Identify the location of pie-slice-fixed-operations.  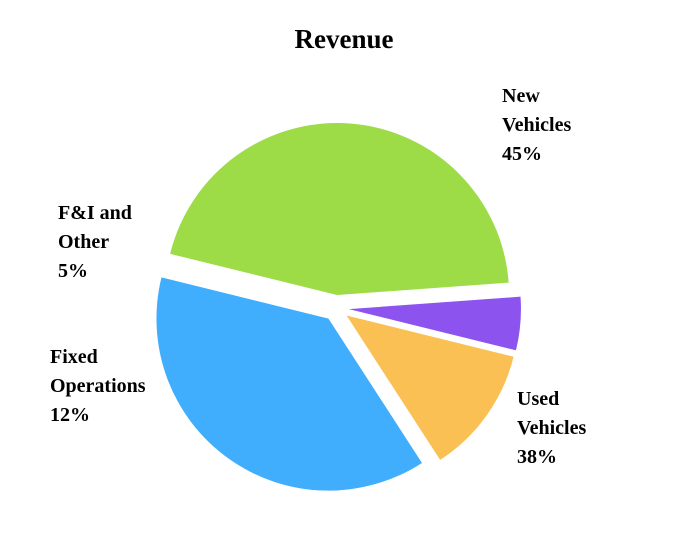
(430, 387).